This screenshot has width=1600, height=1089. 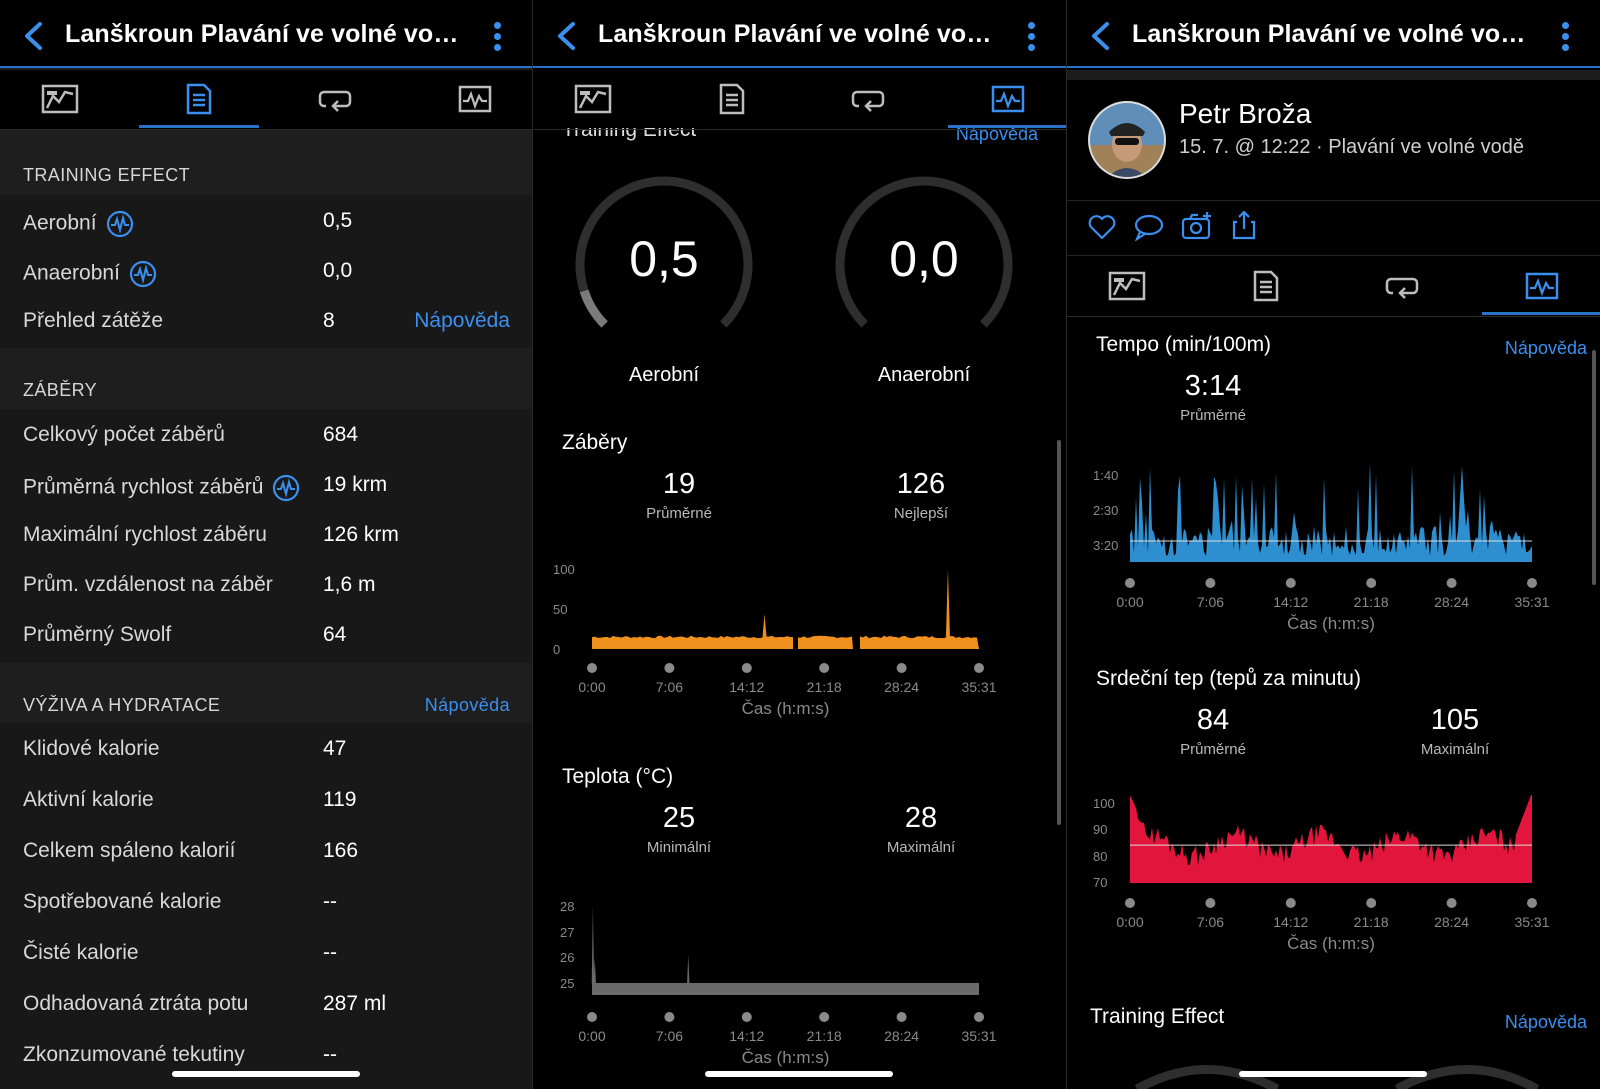 What do you see at coordinates (1105, 545) in the screenshot?
I see `y-tick-label: 3:20` at bounding box center [1105, 545].